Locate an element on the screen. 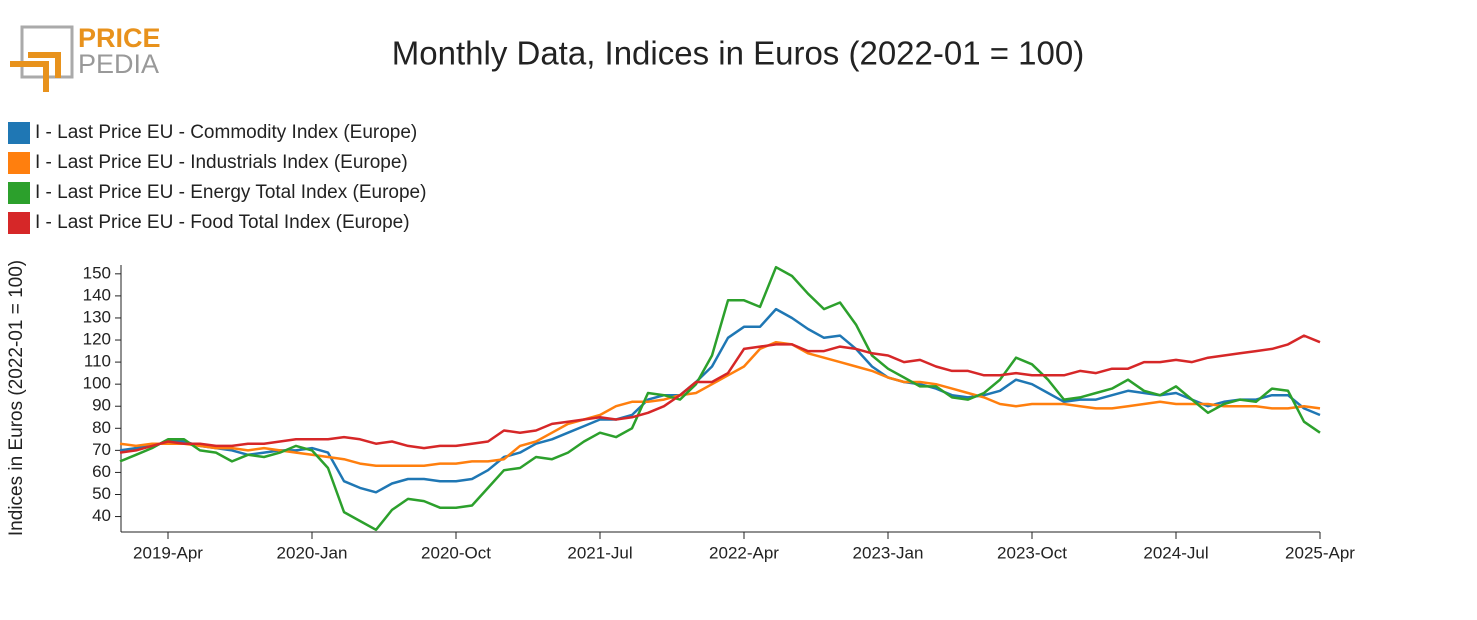 Image resolution: width=1477 pixels, height=620 pixels. logo-frame is located at coordinates (47, 52).